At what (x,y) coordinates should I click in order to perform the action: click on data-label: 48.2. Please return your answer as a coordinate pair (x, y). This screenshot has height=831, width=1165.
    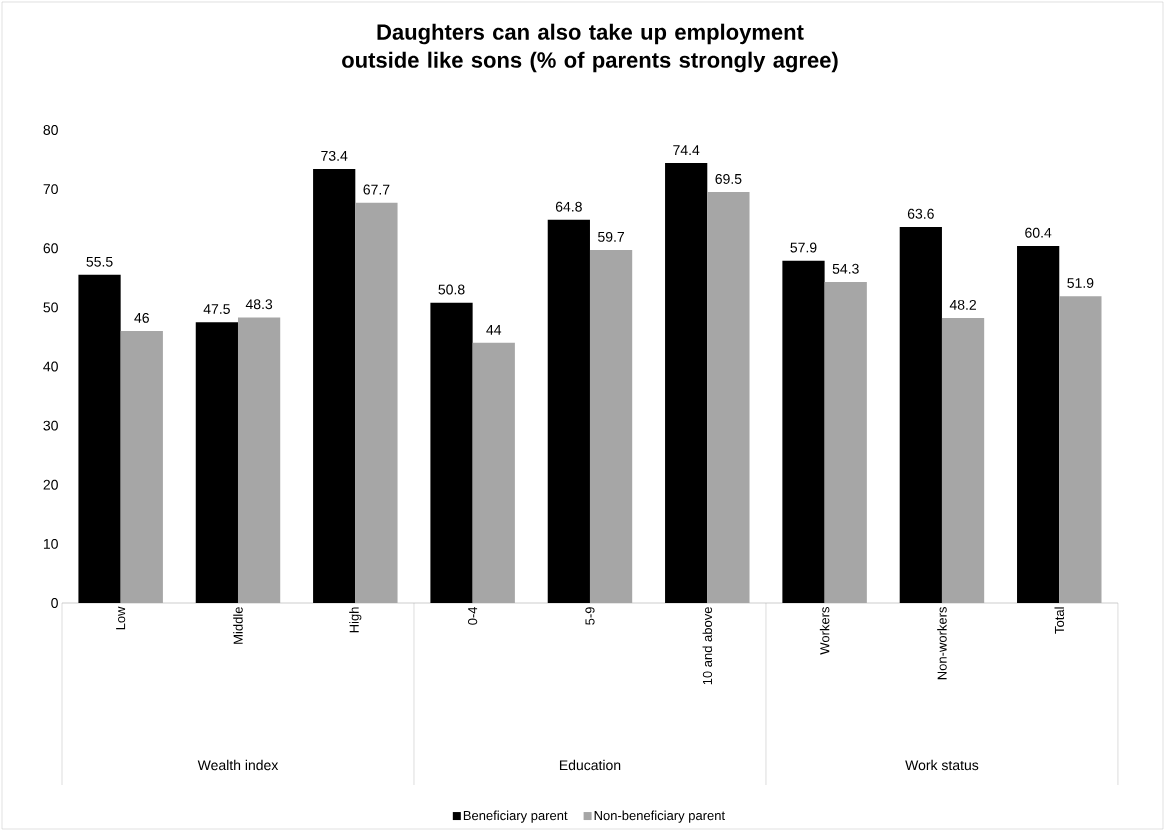
    Looking at the image, I should click on (962, 304).